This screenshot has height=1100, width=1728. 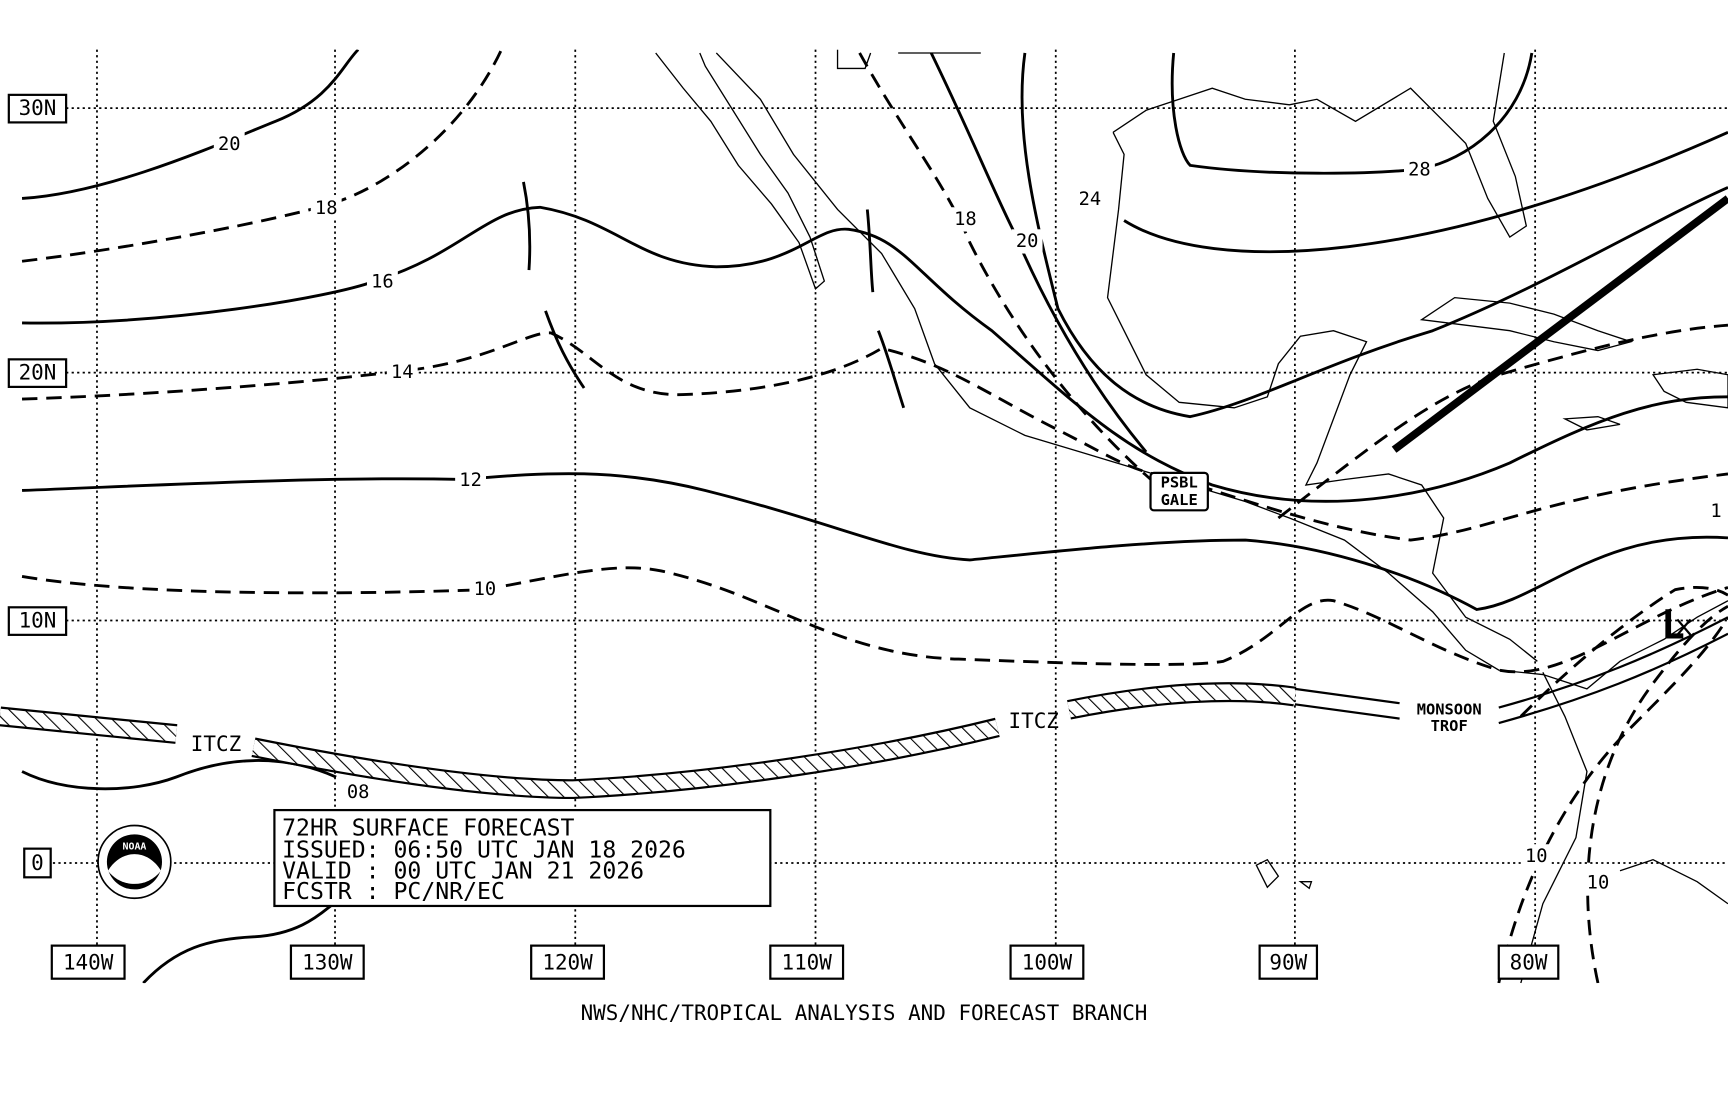 What do you see at coordinates (37, 486) in the screenshot?
I see `lat-labels: 30N 20N 10N 0` at bounding box center [37, 486].